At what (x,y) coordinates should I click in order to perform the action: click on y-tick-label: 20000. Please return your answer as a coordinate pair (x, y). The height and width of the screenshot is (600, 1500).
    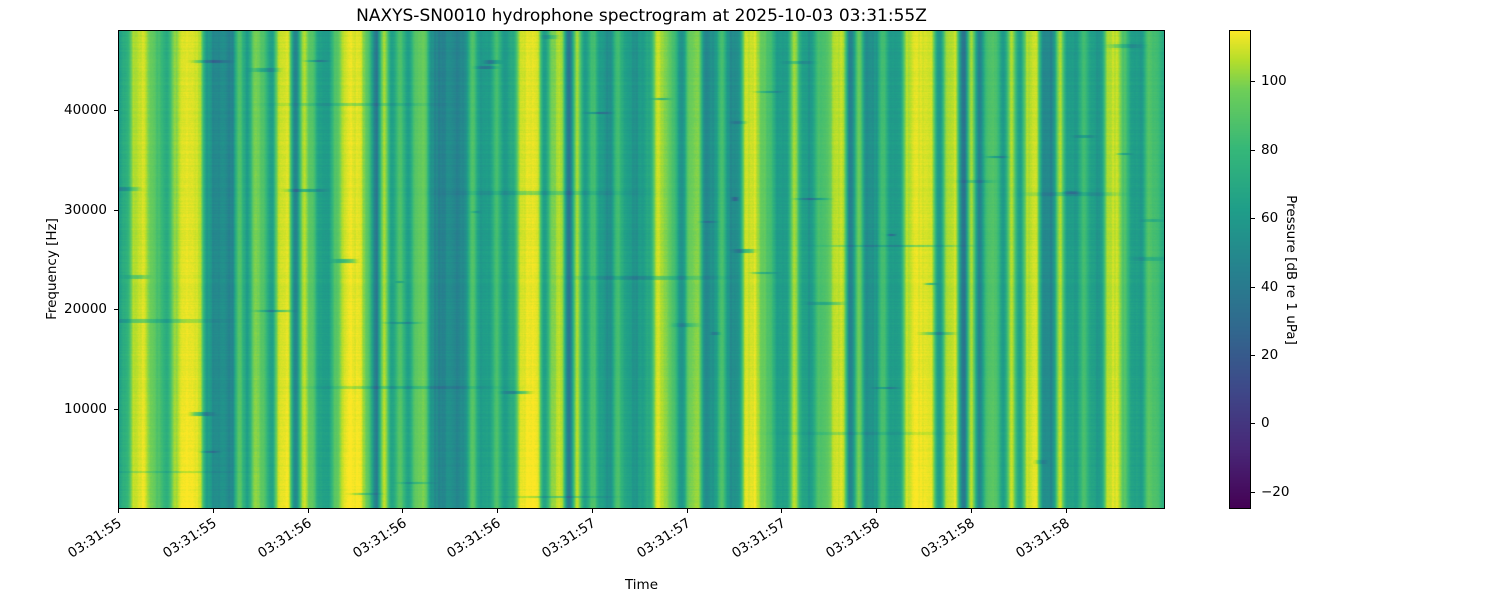
    Looking at the image, I should click on (85, 309).